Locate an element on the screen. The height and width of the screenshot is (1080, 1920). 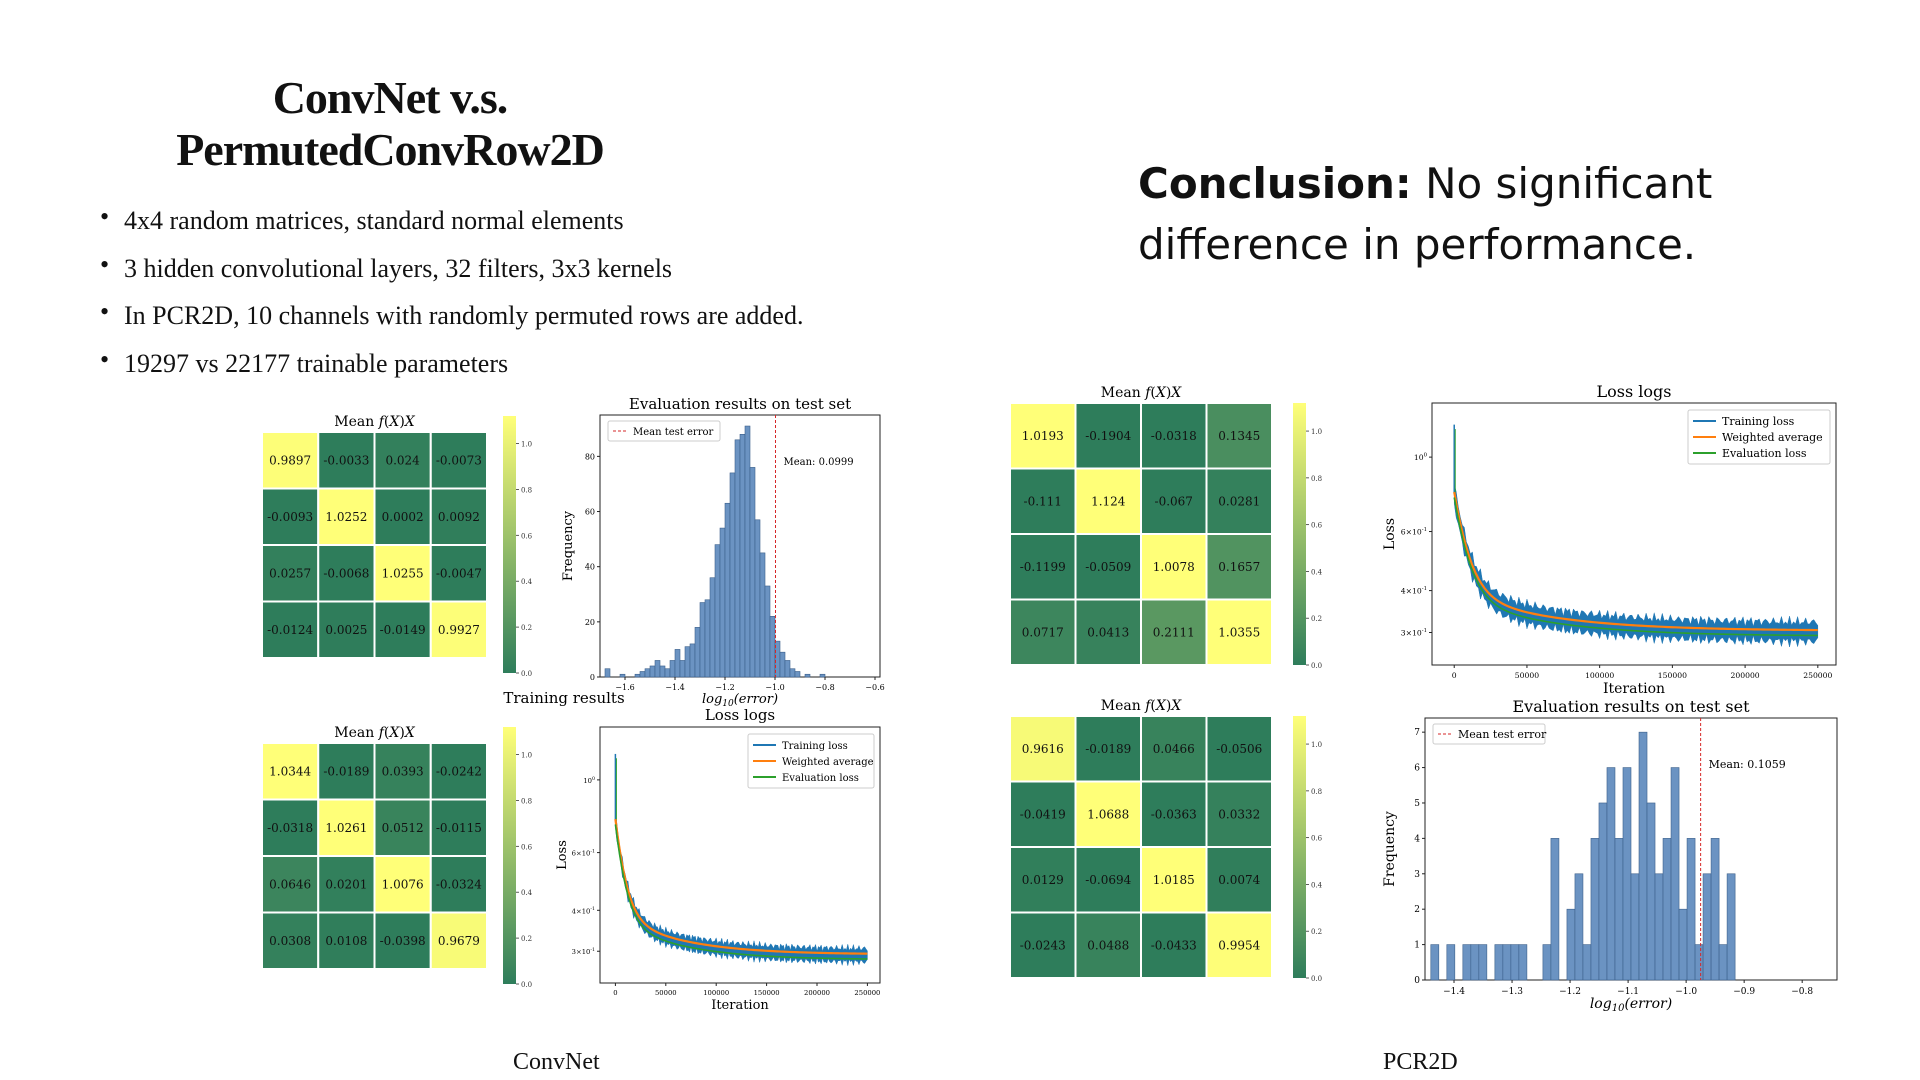
y-tick-label: 3×10⁻¹ is located at coordinates (583, 951).